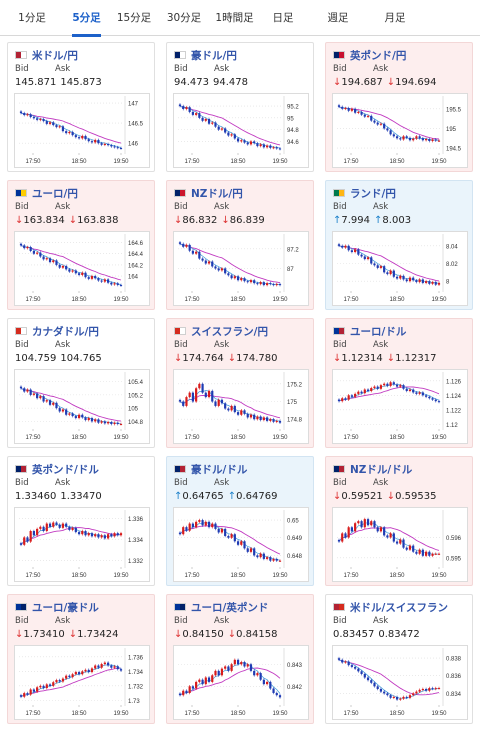 The height and width of the screenshot is (736, 480). I want to click on price-chart: 0.838 0.836 0.834 17:50 18:50 19:50, so click(400, 682).